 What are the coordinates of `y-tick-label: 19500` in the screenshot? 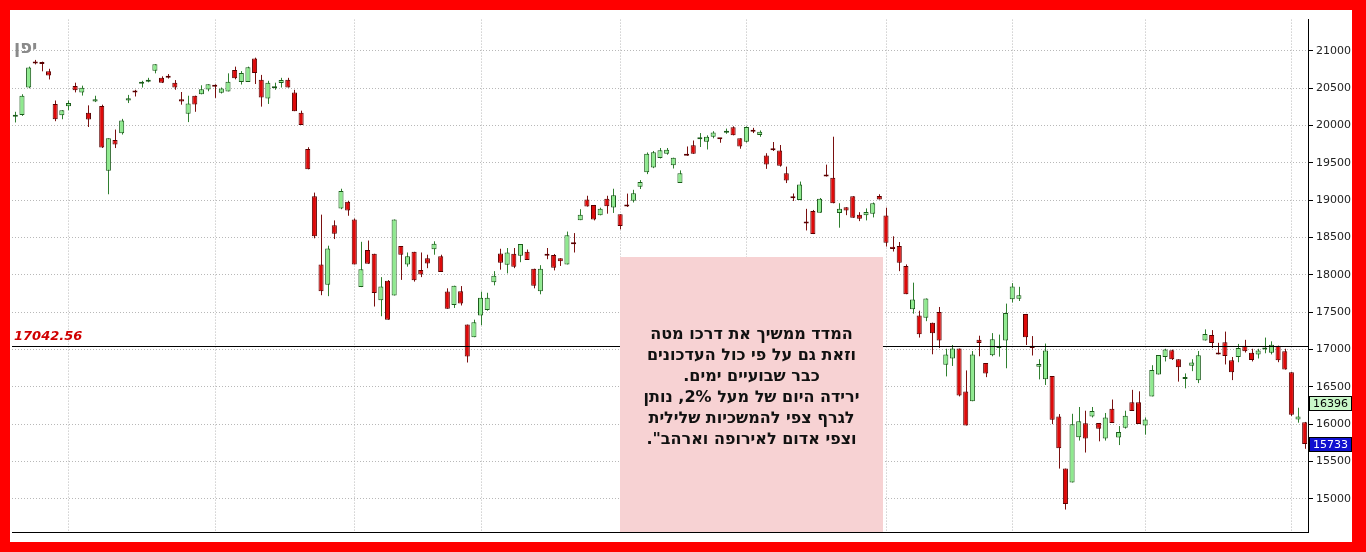 It's located at (1333, 162).